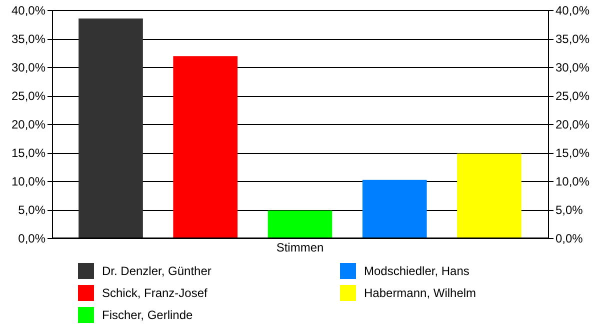 The image size is (600, 333). What do you see at coordinates (573, 125) in the screenshot?
I see `text: 20,0%` at bounding box center [573, 125].